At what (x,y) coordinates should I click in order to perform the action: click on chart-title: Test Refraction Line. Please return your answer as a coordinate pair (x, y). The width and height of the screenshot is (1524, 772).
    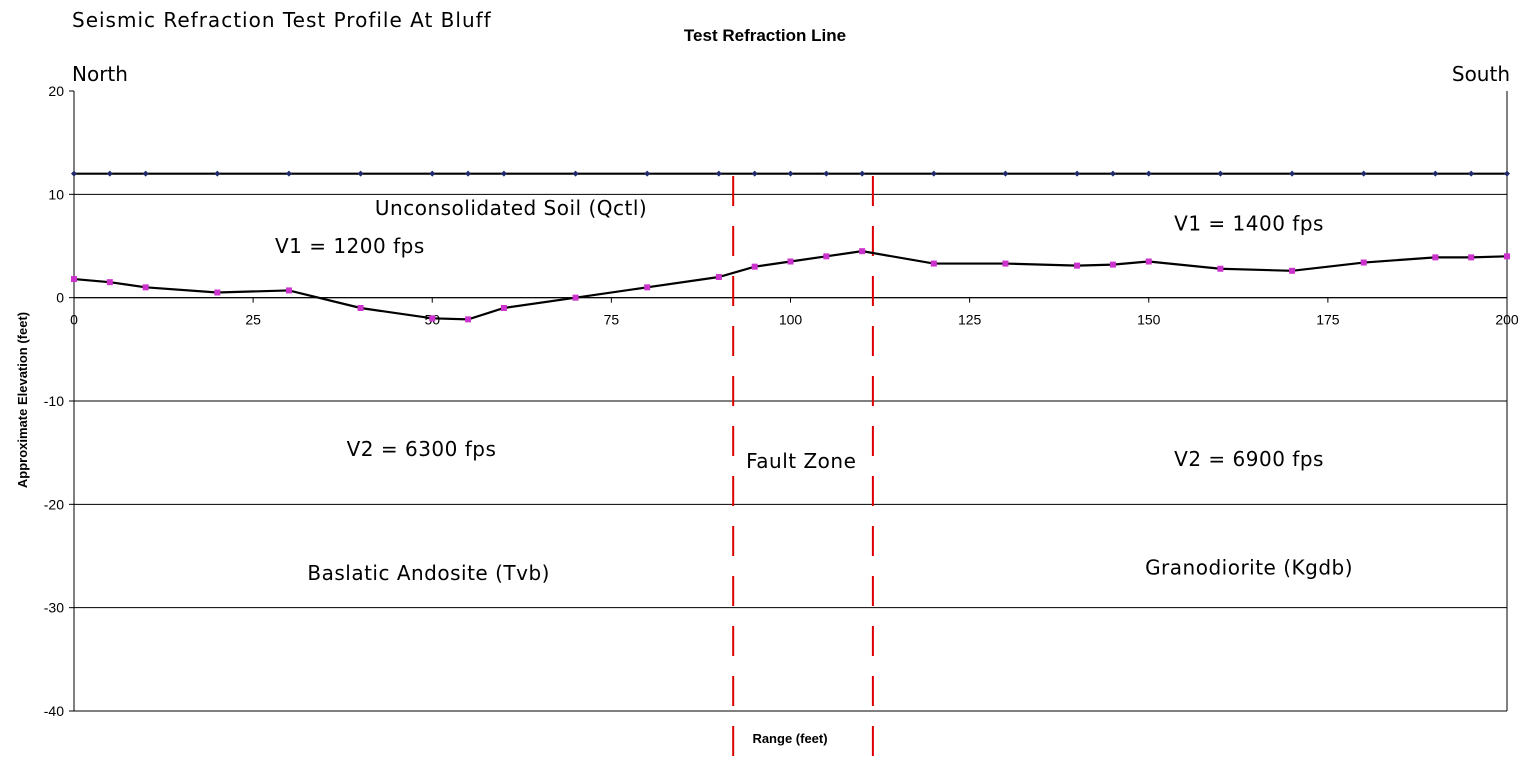
    Looking at the image, I should click on (765, 35).